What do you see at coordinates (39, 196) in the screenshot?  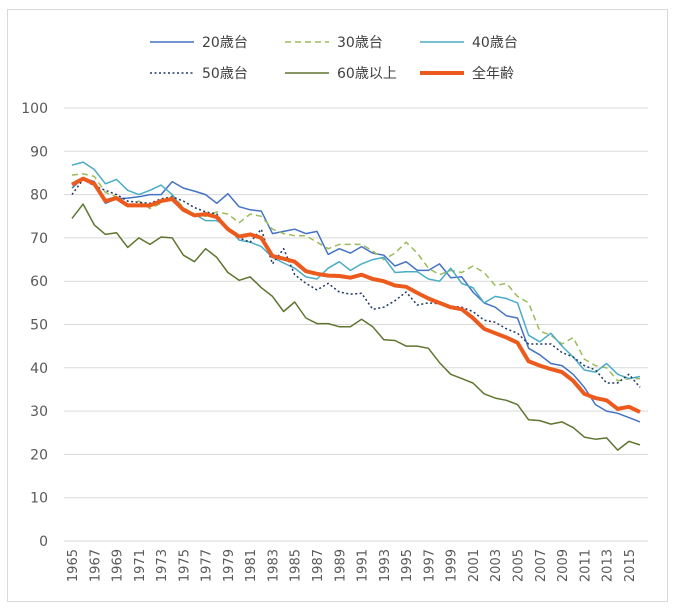 I see `y-tick-label: 80` at bounding box center [39, 196].